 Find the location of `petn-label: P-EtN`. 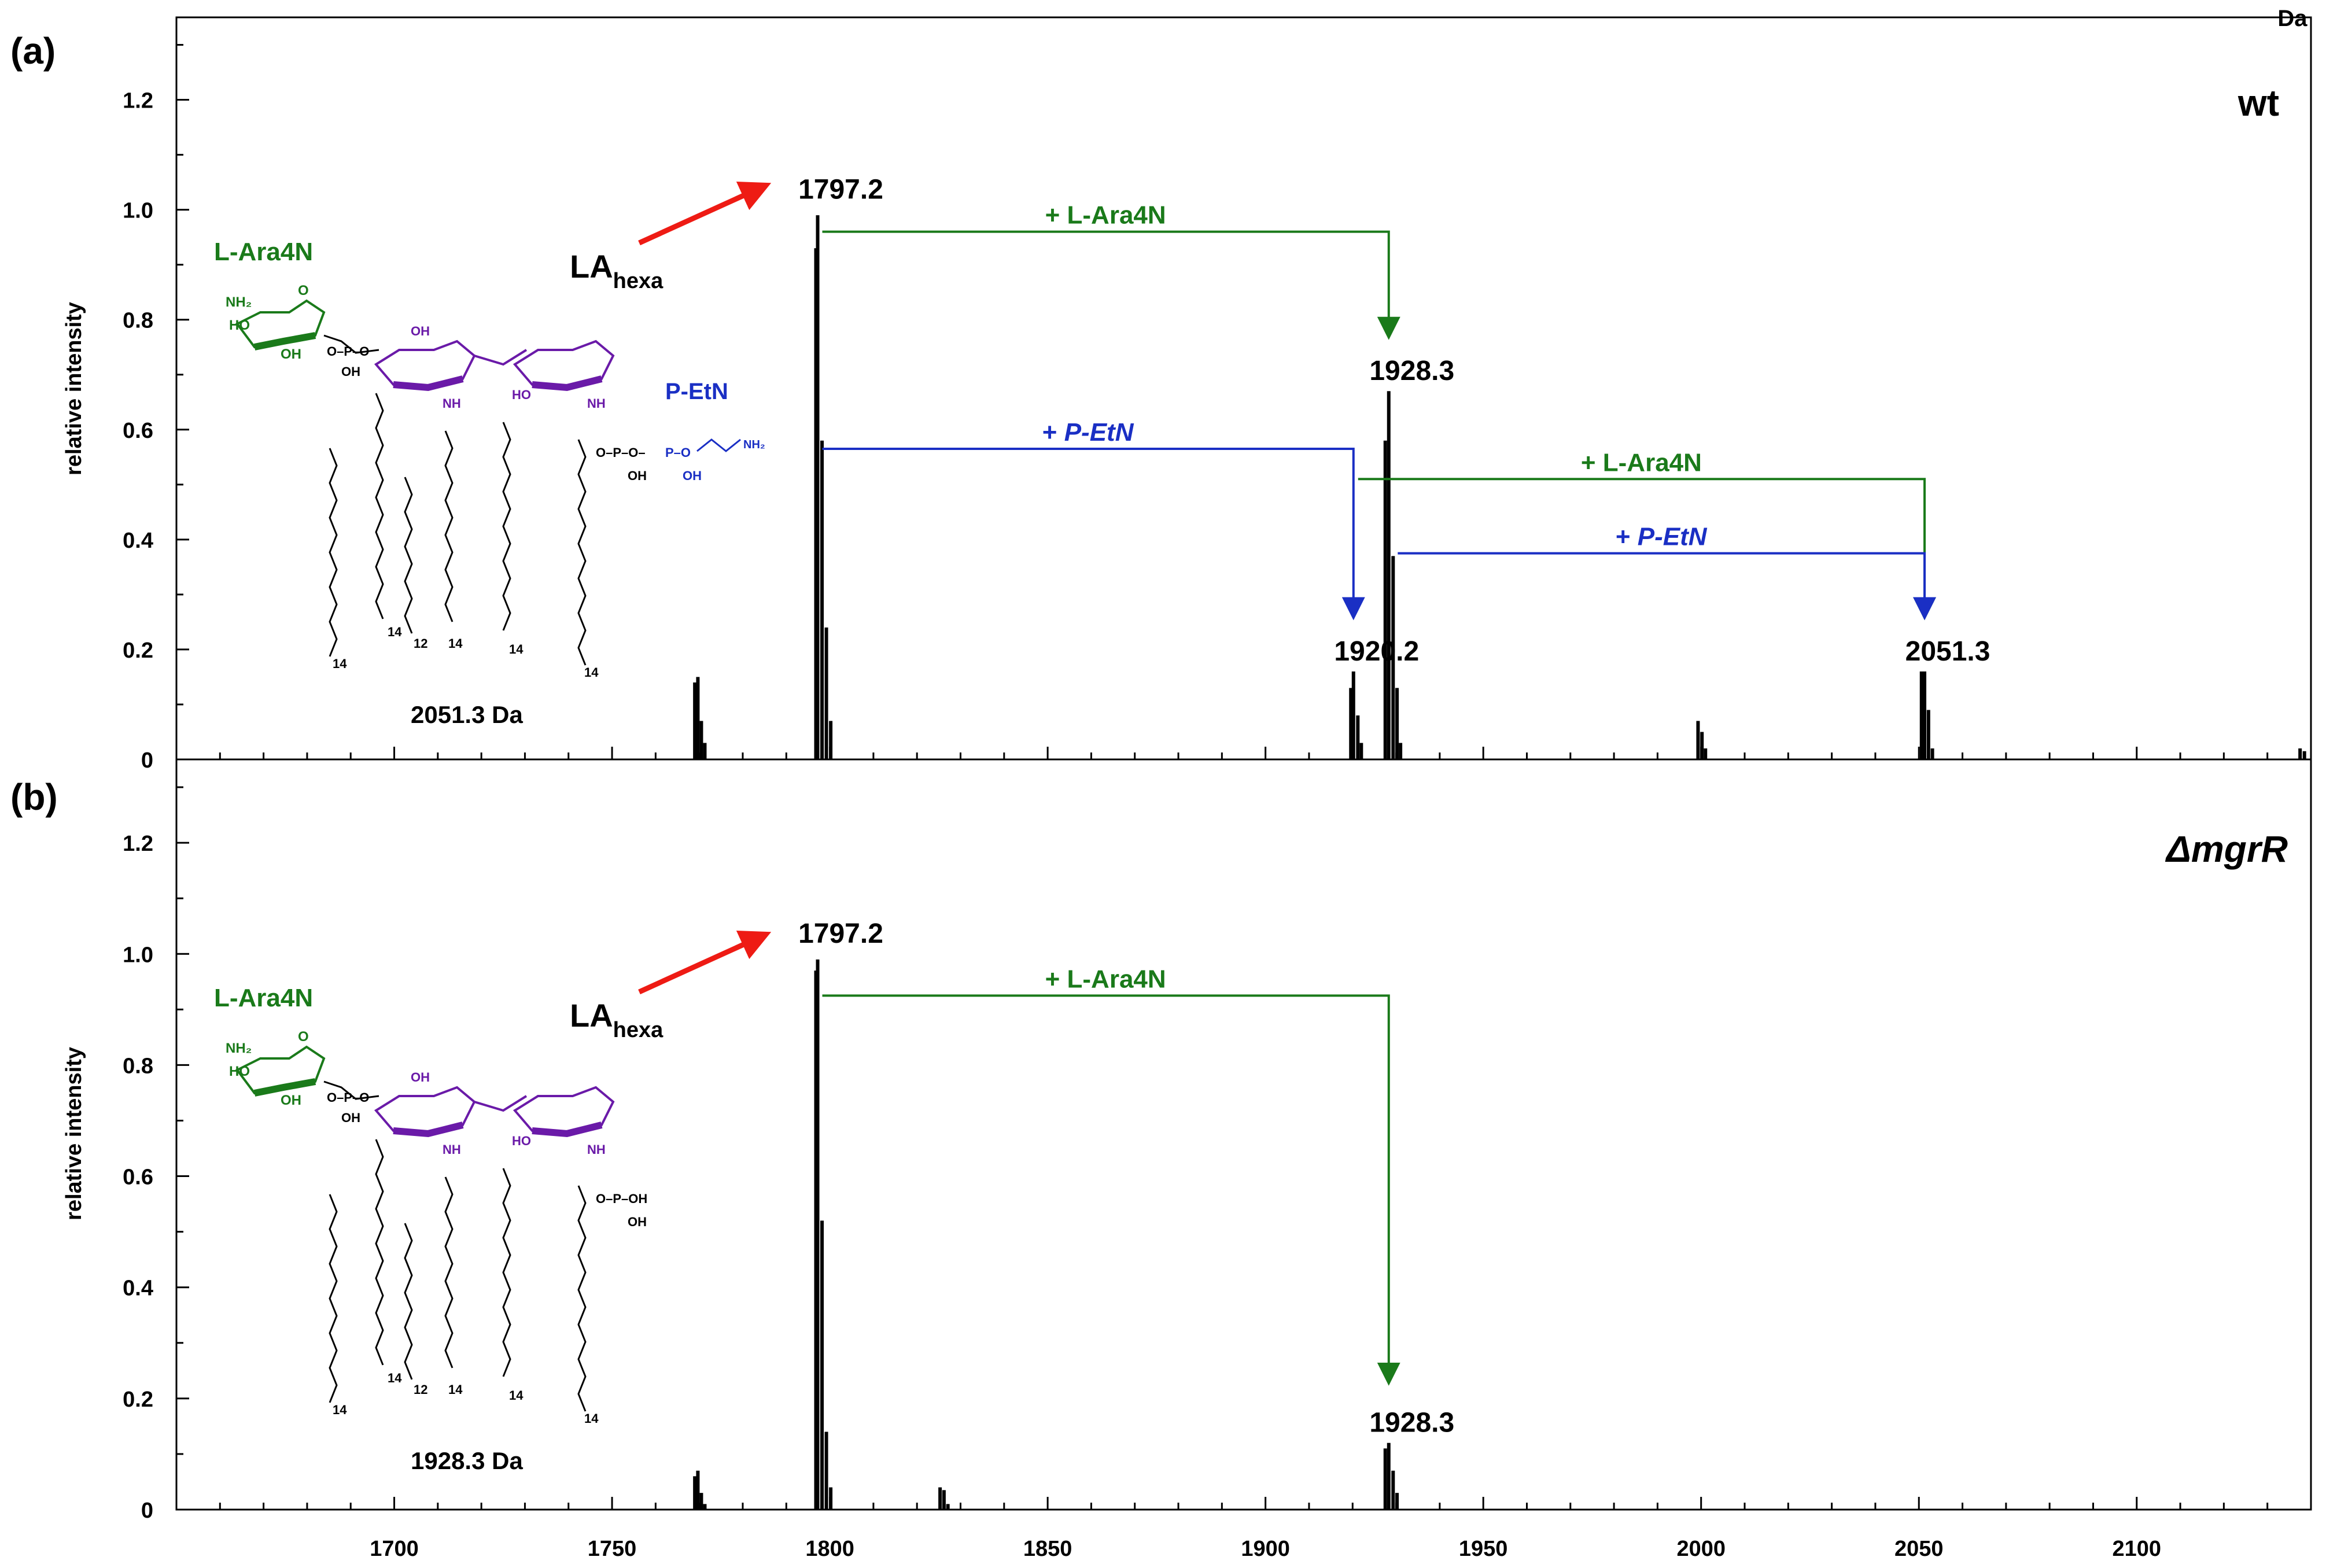

petn-label: P-EtN is located at coordinates (696, 391).